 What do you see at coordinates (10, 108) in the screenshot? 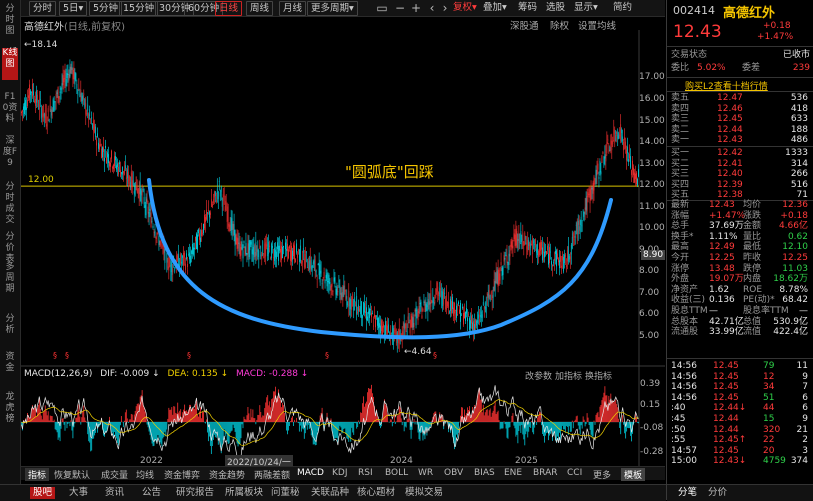
I see `sidebar-item-f10: F10资料` at bounding box center [10, 108].